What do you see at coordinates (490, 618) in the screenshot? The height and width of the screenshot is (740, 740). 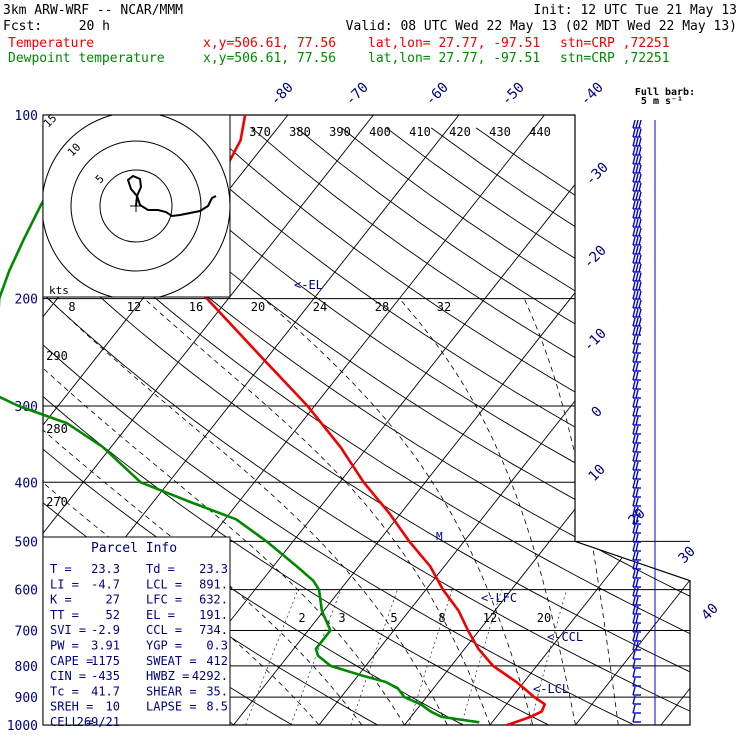 I see `mixing-ratio-bottom-label: 12` at bounding box center [490, 618].